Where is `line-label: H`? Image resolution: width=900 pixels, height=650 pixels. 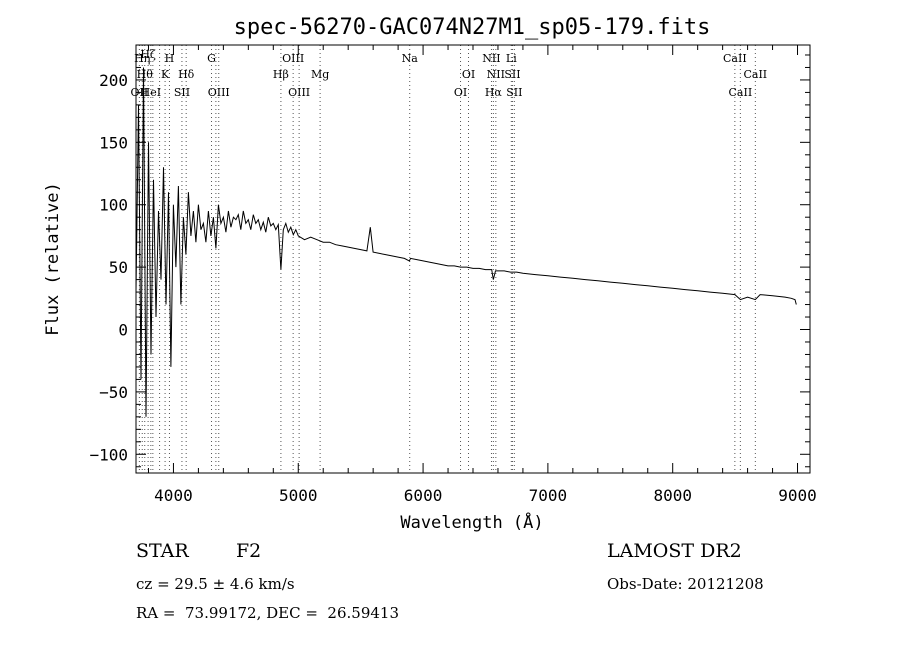
line-label: H is located at coordinates (170, 58).